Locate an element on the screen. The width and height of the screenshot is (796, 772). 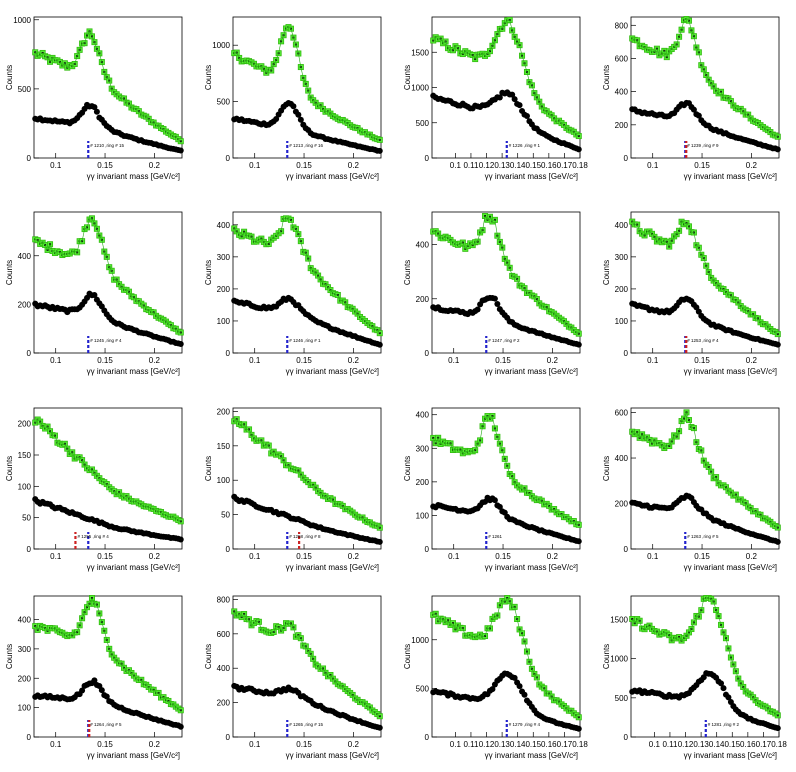
y-tick-label: 1000 is located at coordinates (420, 640).